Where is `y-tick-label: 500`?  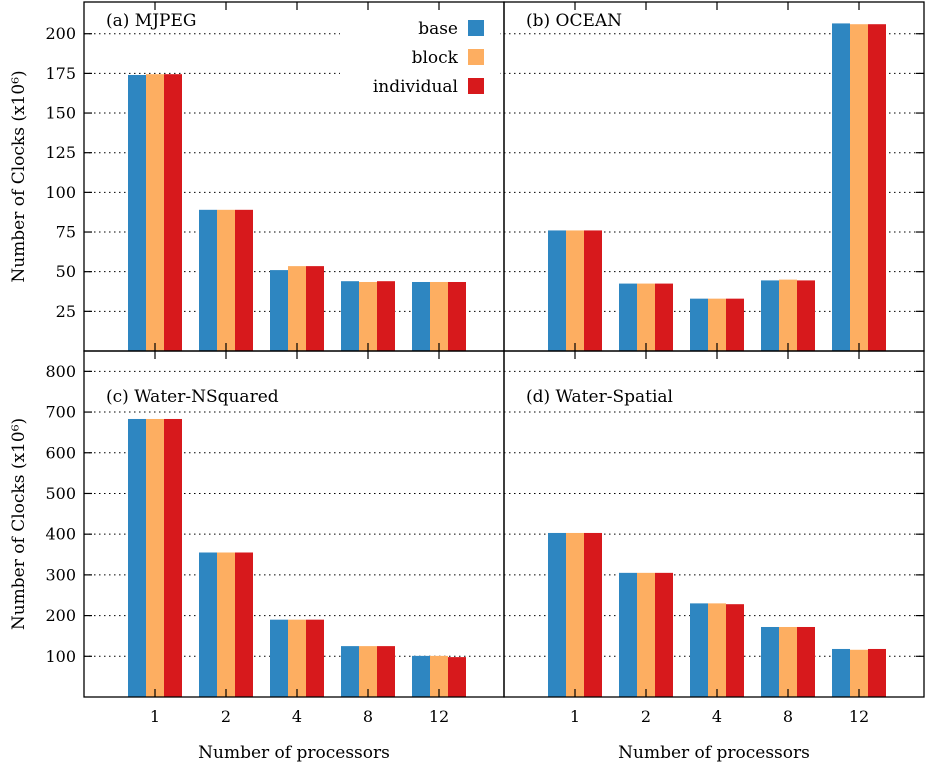
y-tick-label: 500 is located at coordinates (60, 493).